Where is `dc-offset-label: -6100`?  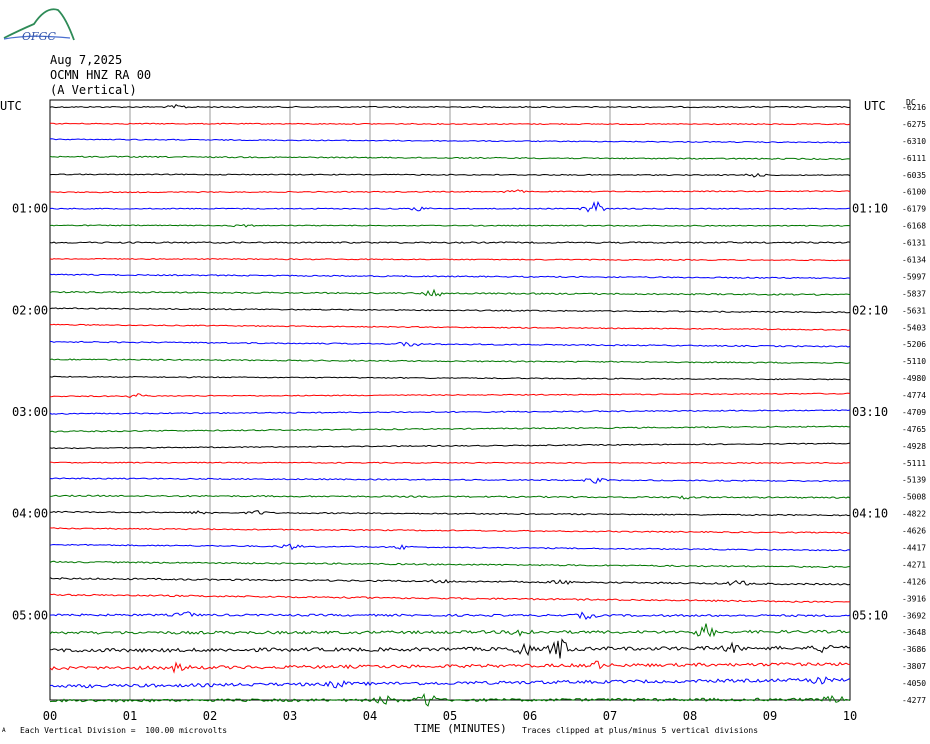
dc-offset-label: -6100 is located at coordinates (914, 192).